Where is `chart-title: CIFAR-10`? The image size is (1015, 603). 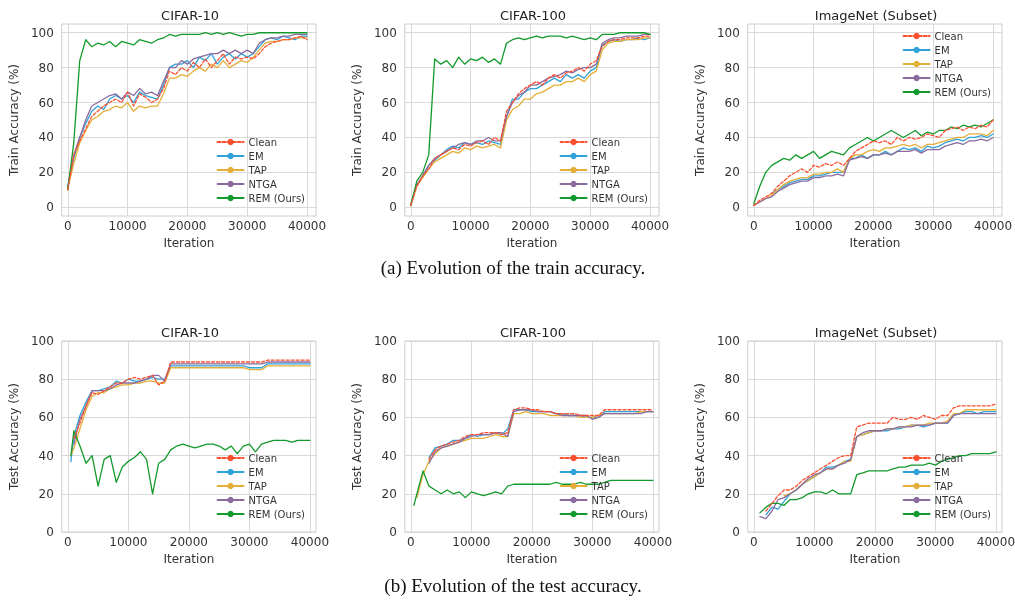
chart-title: CIFAR-10 is located at coordinates (190, 15).